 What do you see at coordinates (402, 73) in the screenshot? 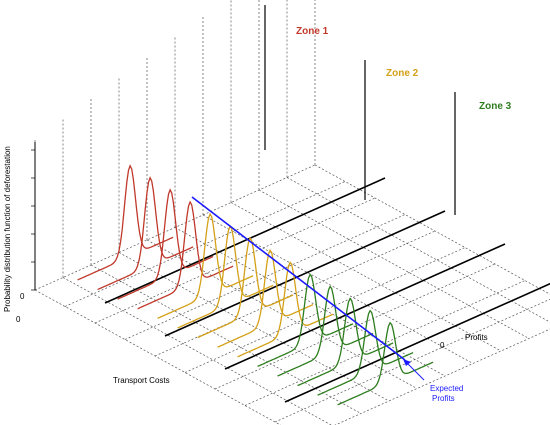
I see `zone-2-label: Zone 2` at bounding box center [402, 73].